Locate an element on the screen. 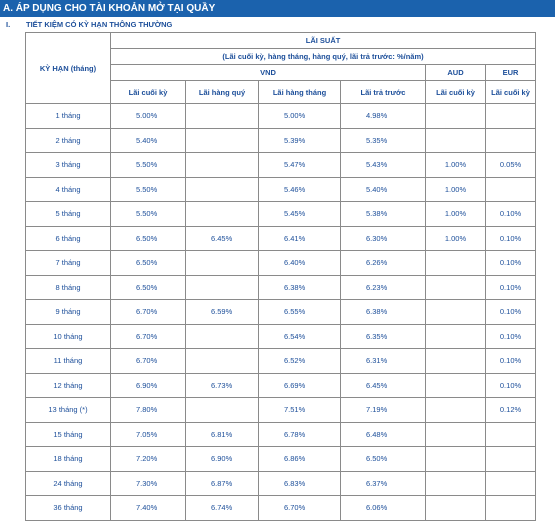 The image size is (555, 521). rate-cell: 6.83% is located at coordinates (299, 483).